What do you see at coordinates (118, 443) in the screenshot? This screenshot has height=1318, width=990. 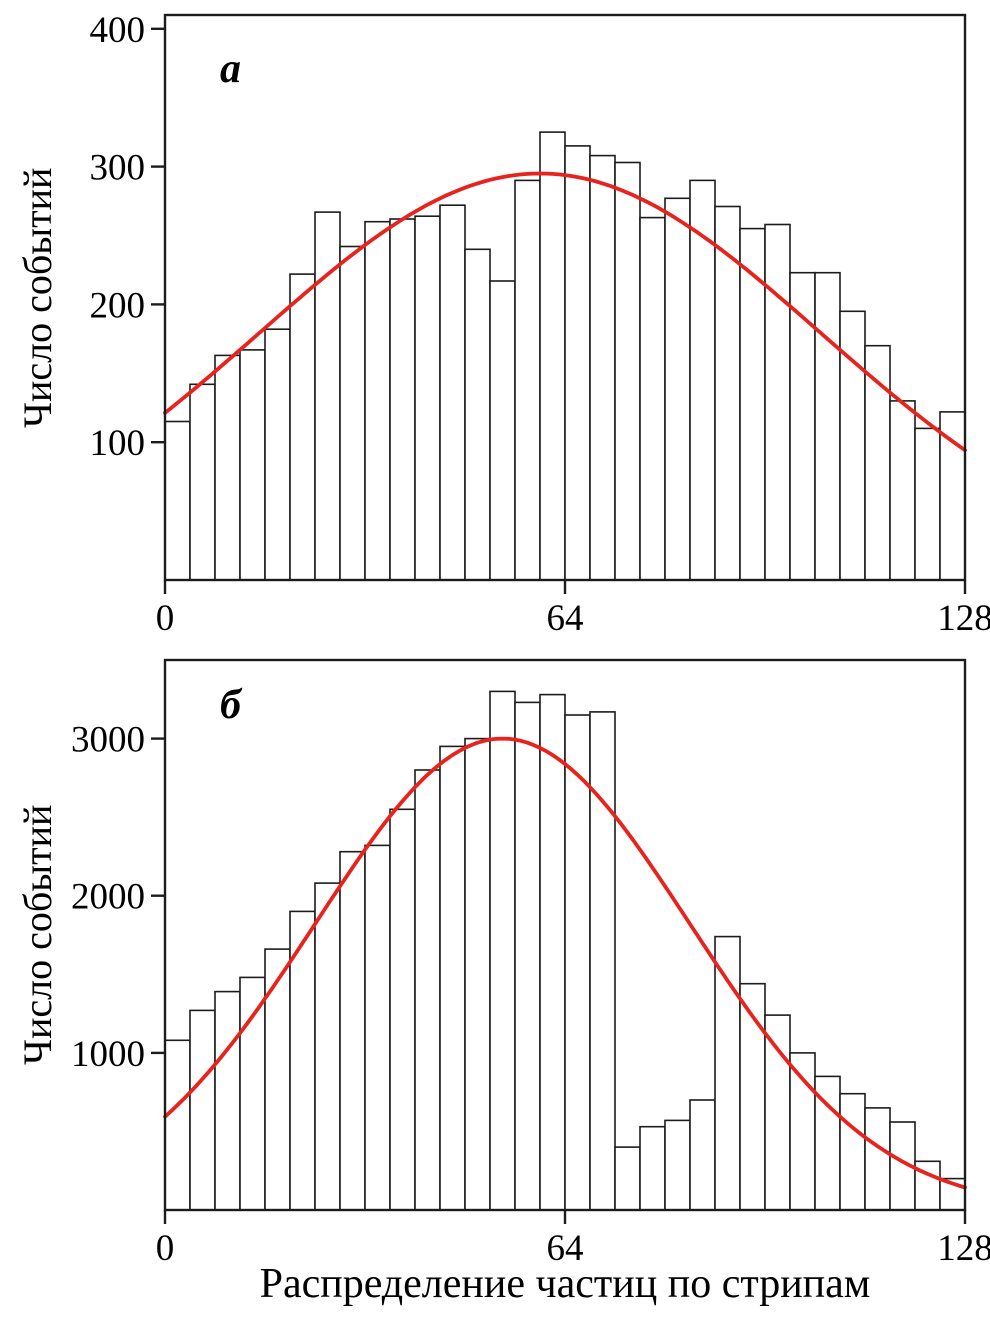 I see `y-tick-label: 100` at bounding box center [118, 443].